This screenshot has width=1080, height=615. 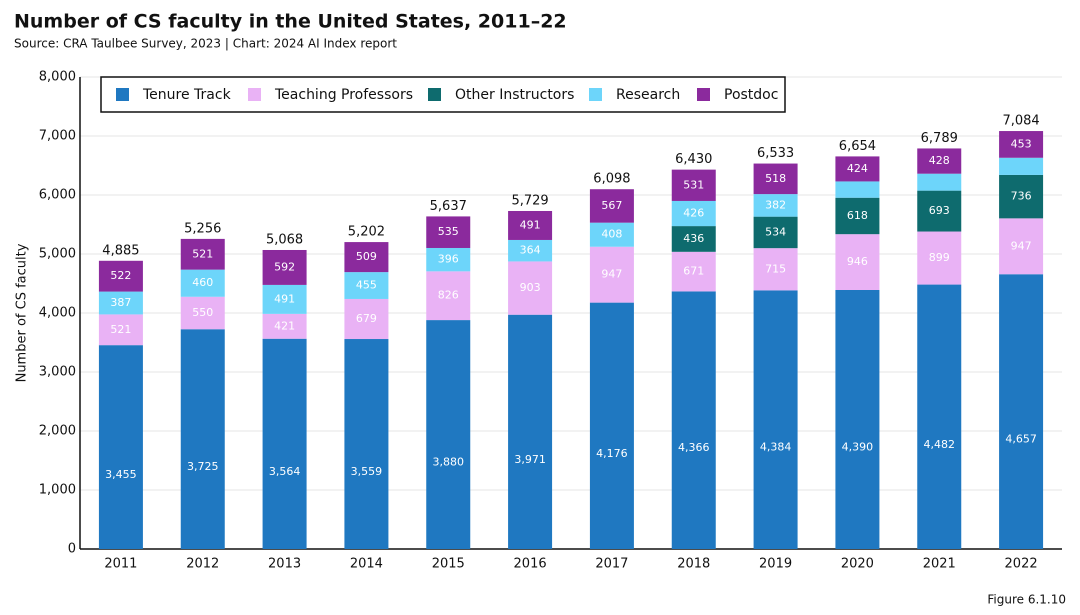 What do you see at coordinates (857, 146) in the screenshot?
I see `total-label: 6,654` at bounding box center [857, 146].